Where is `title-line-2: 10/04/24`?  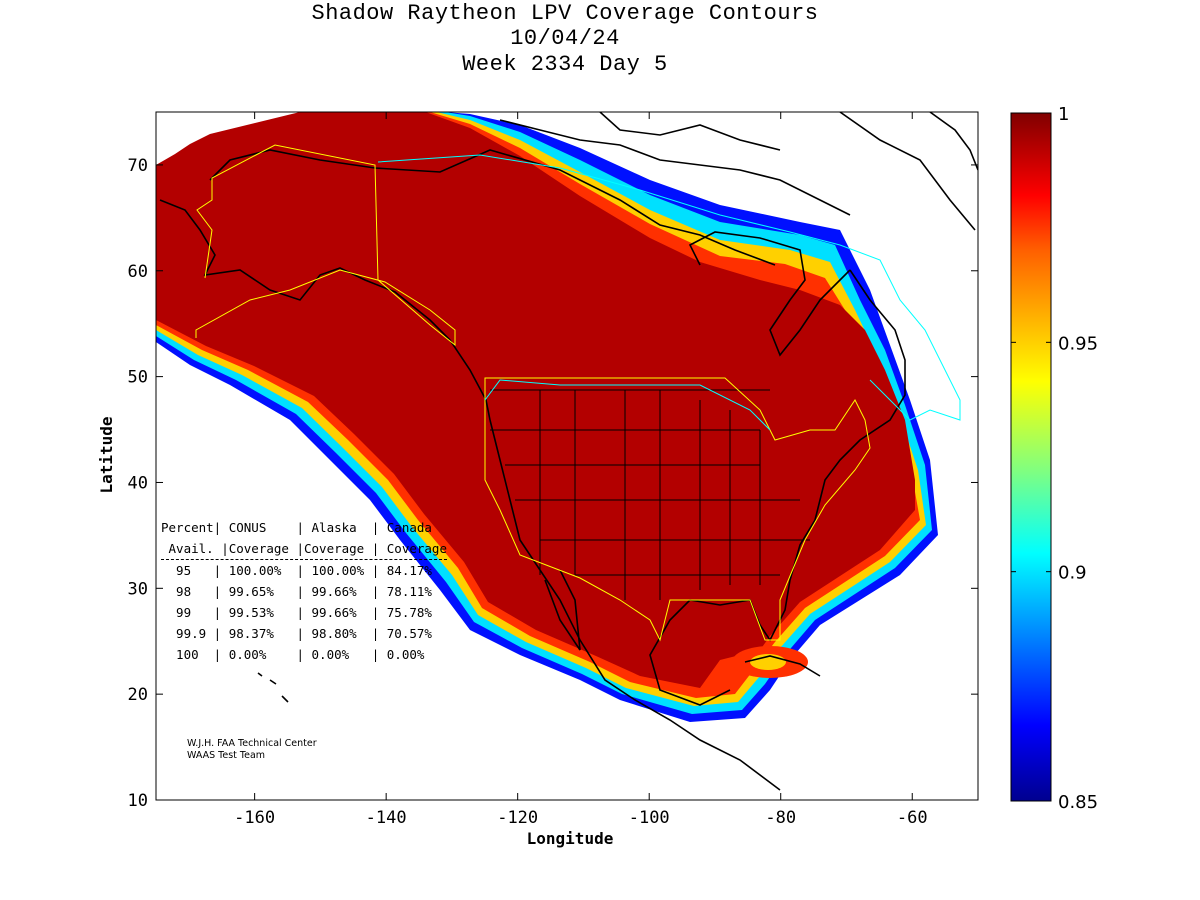 title-line-2: 10/04/24 is located at coordinates (565, 38).